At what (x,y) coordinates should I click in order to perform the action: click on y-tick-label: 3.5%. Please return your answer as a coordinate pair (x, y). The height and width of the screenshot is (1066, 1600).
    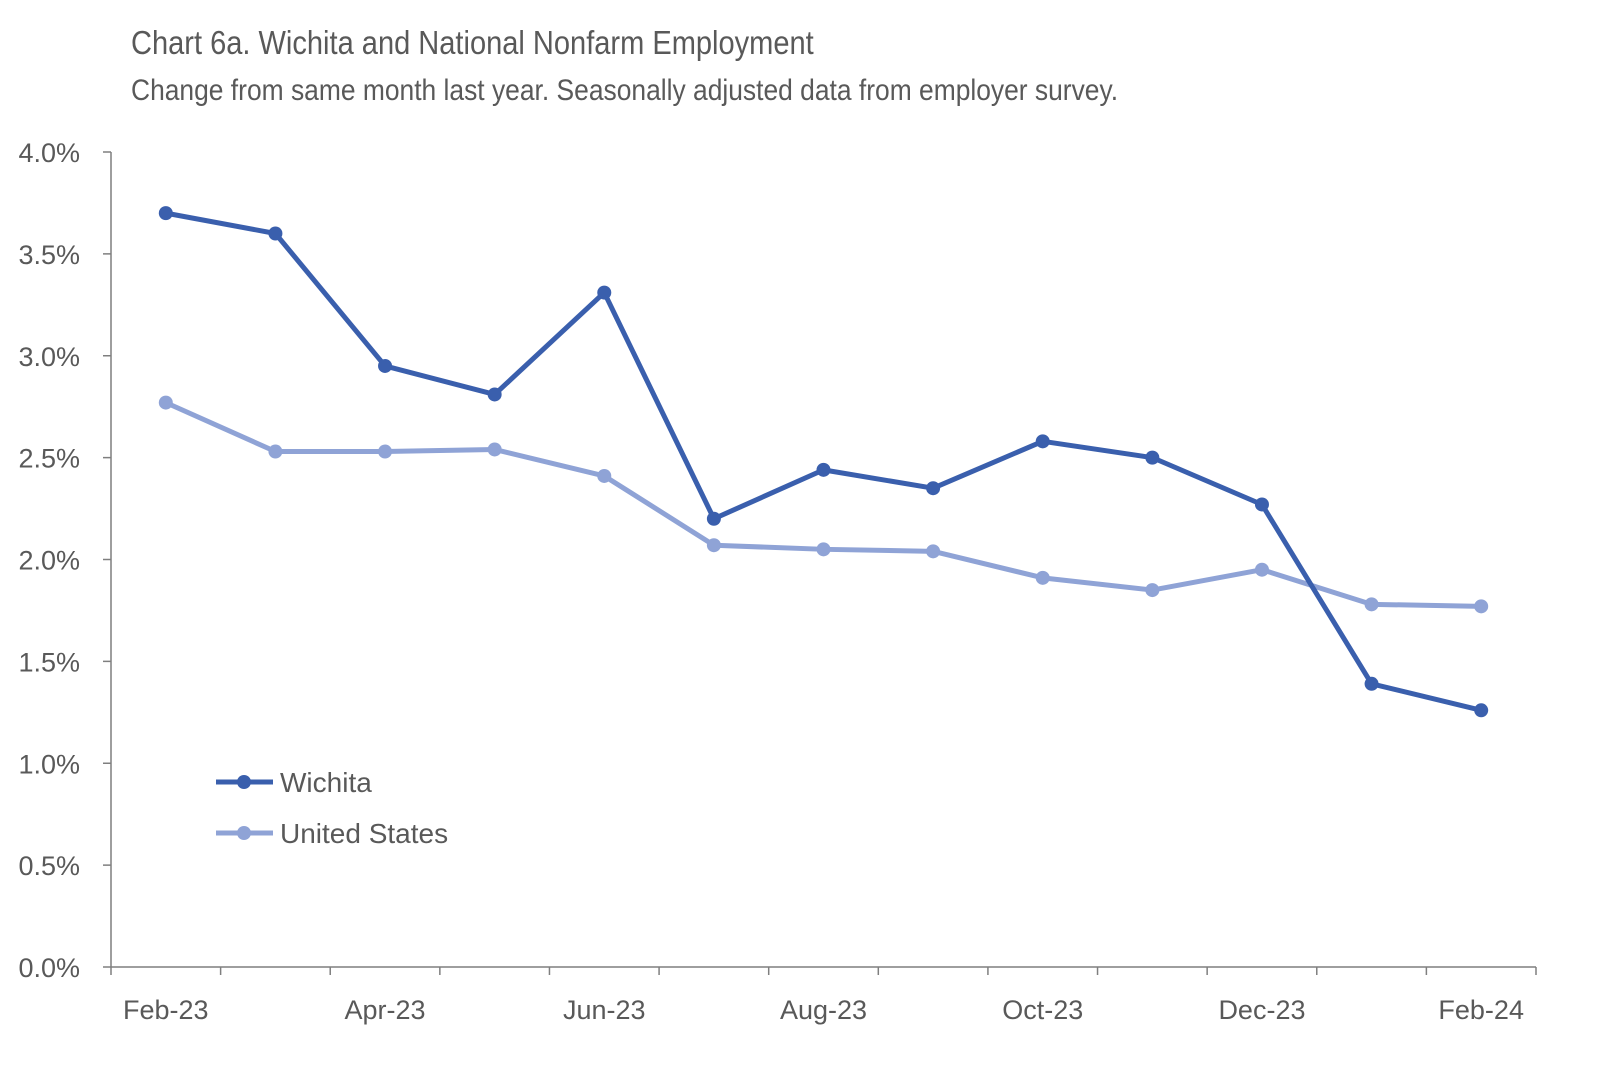
    Looking at the image, I should click on (49, 255).